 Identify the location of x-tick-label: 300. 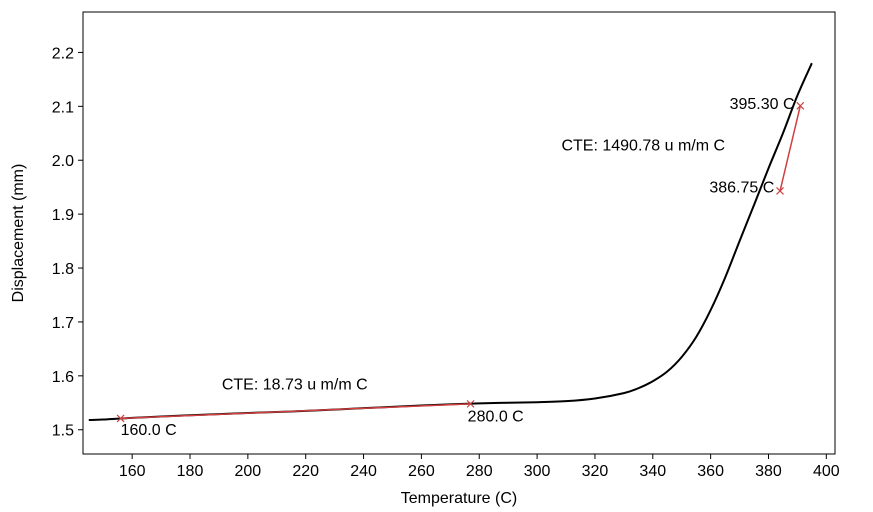
(537, 471).